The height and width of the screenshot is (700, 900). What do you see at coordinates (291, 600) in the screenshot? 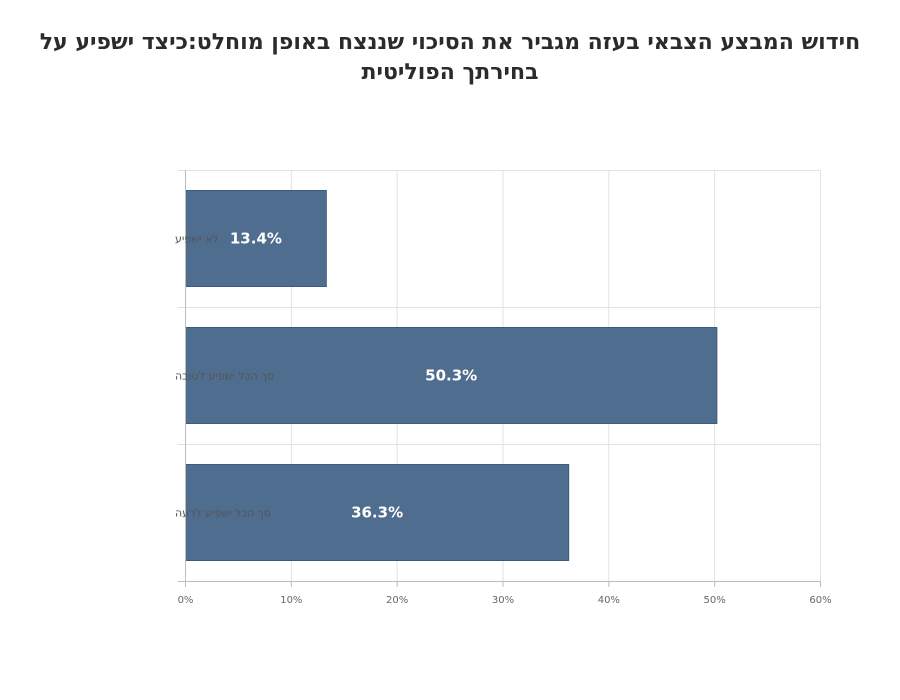
I see `x-tick-label-1: 10%` at bounding box center [291, 600].